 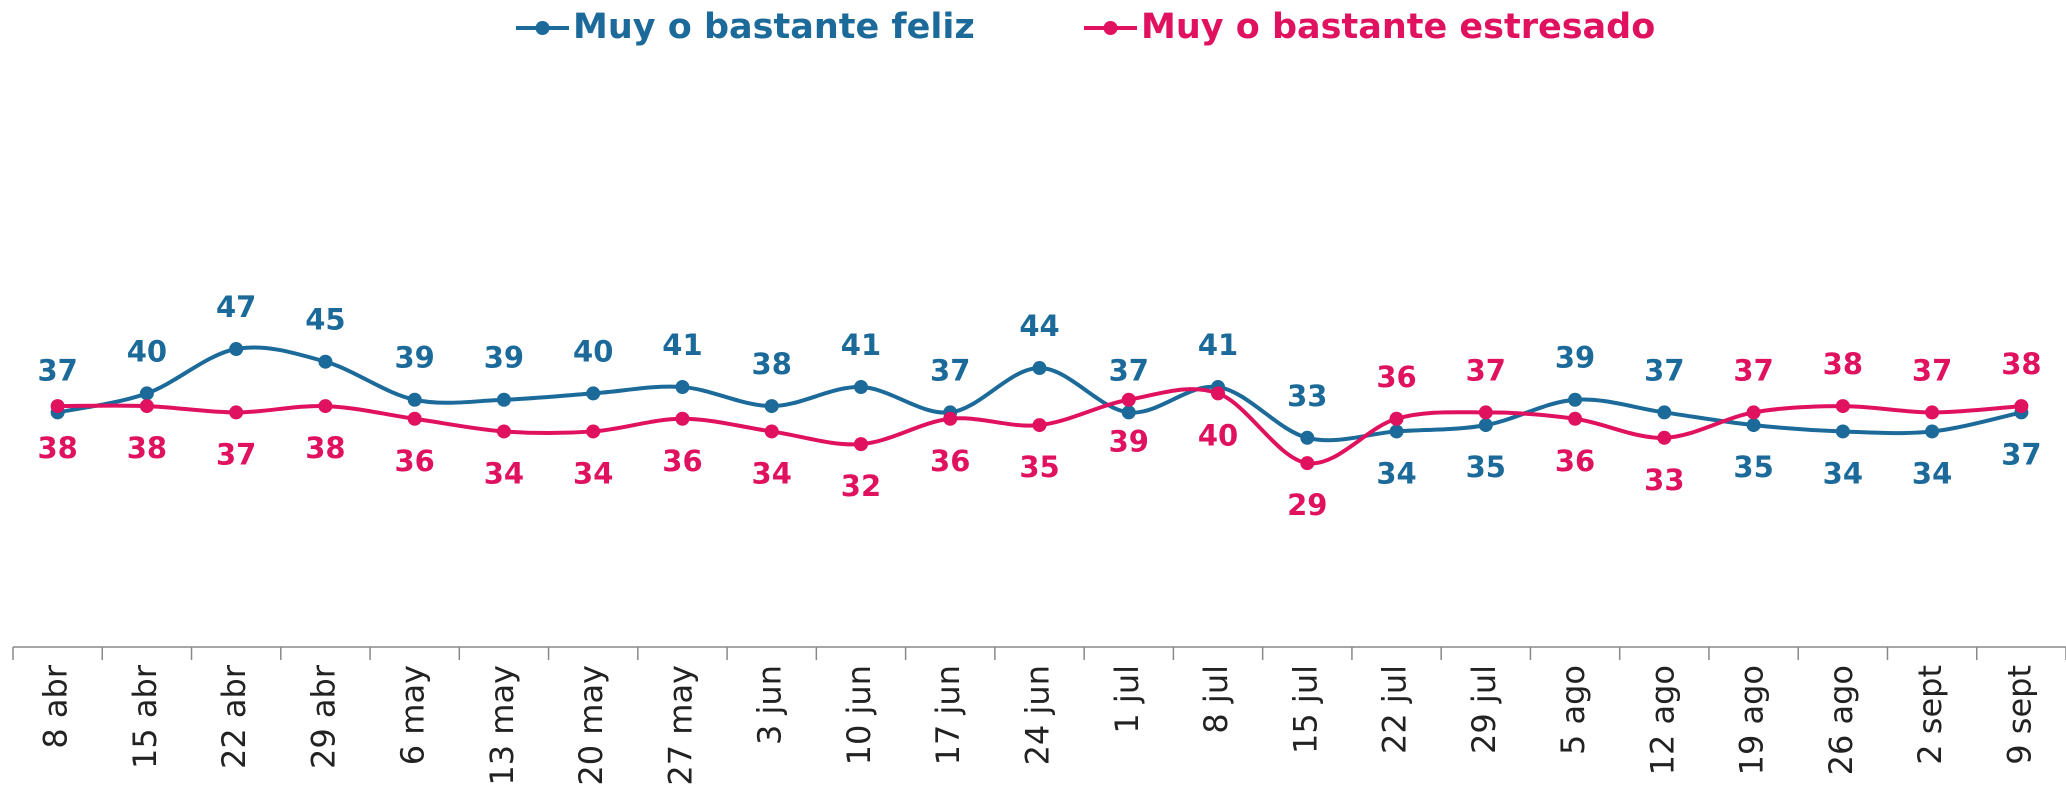 What do you see at coordinates (774, 27) in the screenshot?
I see `legend-label: Muy o bastante feliz` at bounding box center [774, 27].